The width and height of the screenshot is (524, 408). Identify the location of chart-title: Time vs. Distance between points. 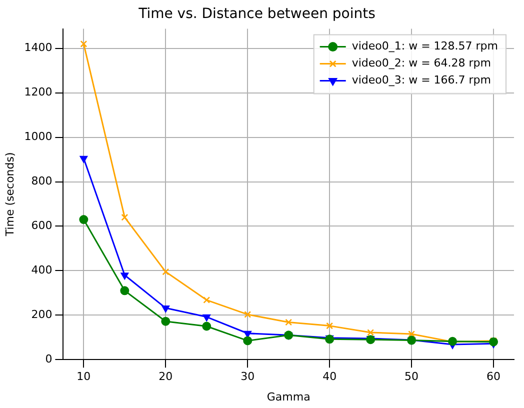
(257, 14).